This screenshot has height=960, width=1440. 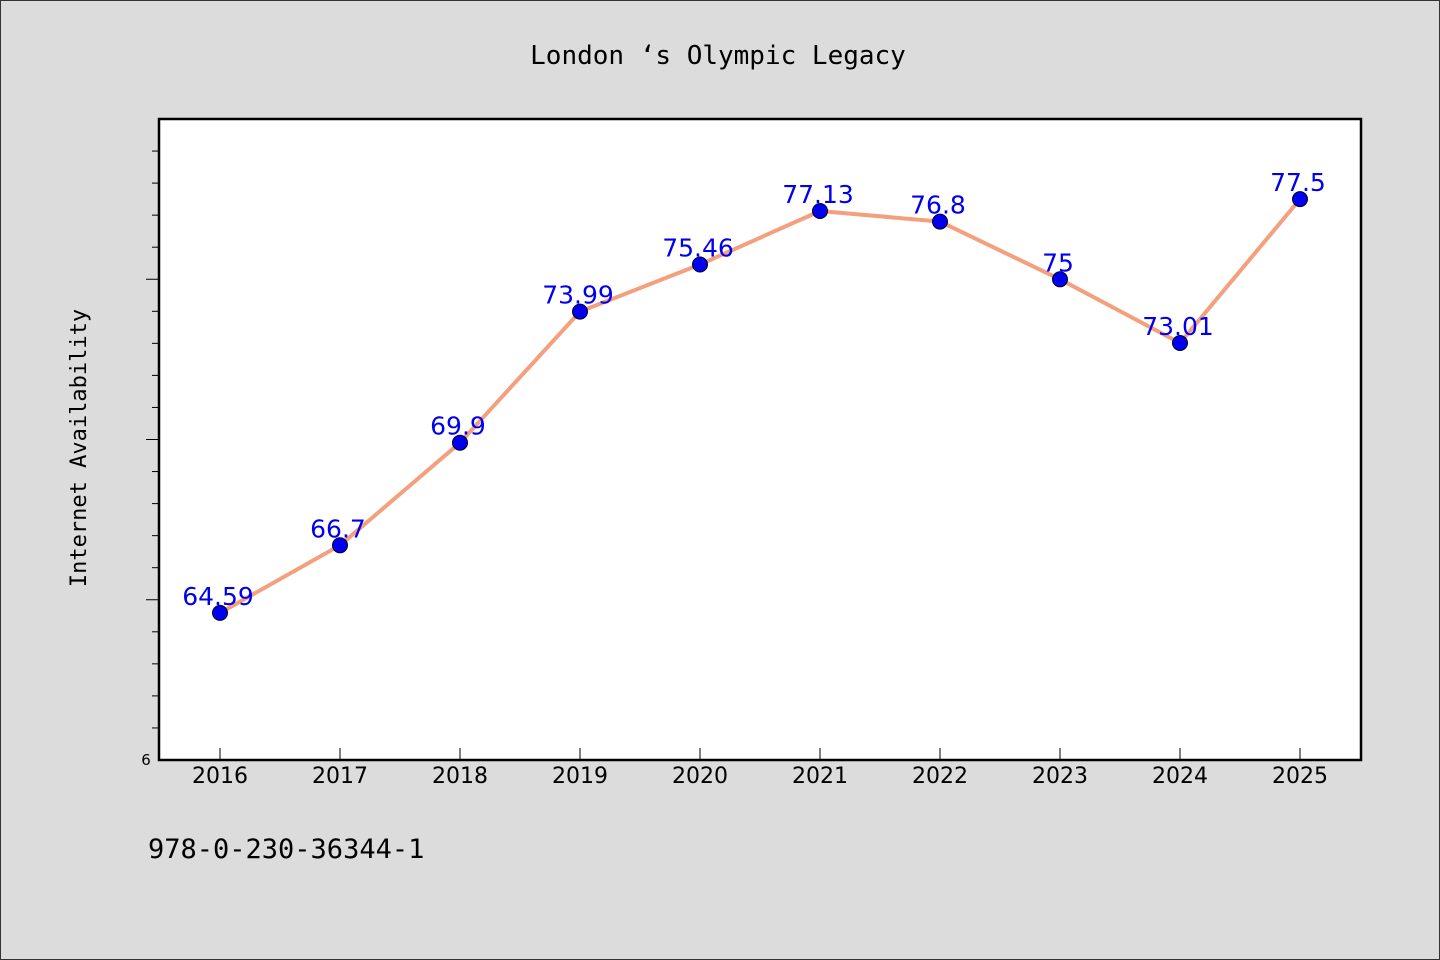 What do you see at coordinates (938, 205) in the screenshot?
I see `data-label: 76.8` at bounding box center [938, 205].